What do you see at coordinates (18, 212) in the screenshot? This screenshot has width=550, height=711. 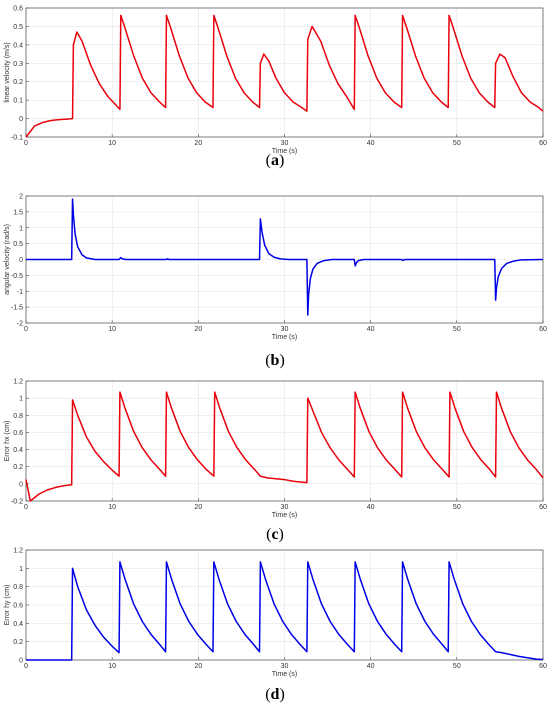 I see `y-tick-label: 1.5` at bounding box center [18, 212].